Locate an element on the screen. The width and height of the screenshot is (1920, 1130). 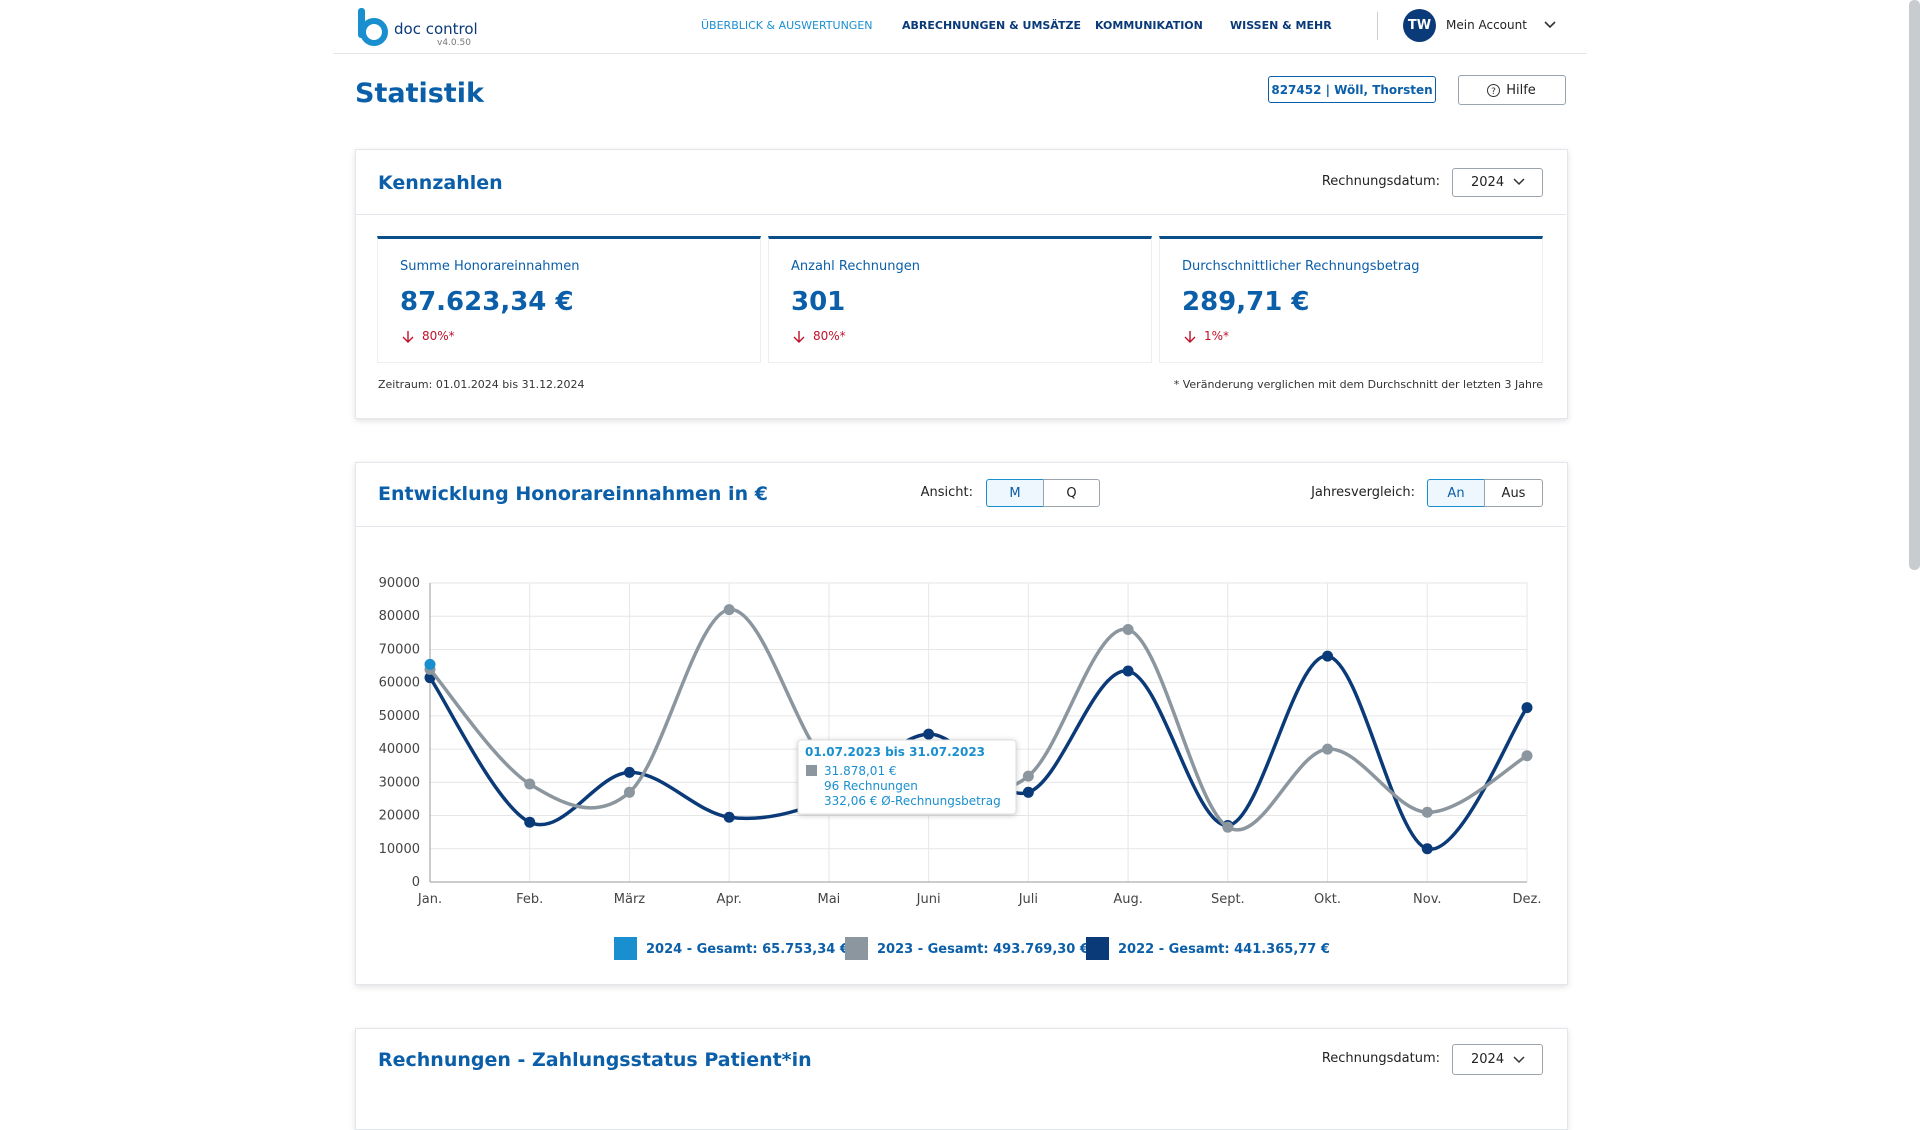
divider is located at coordinates (1377, 26).